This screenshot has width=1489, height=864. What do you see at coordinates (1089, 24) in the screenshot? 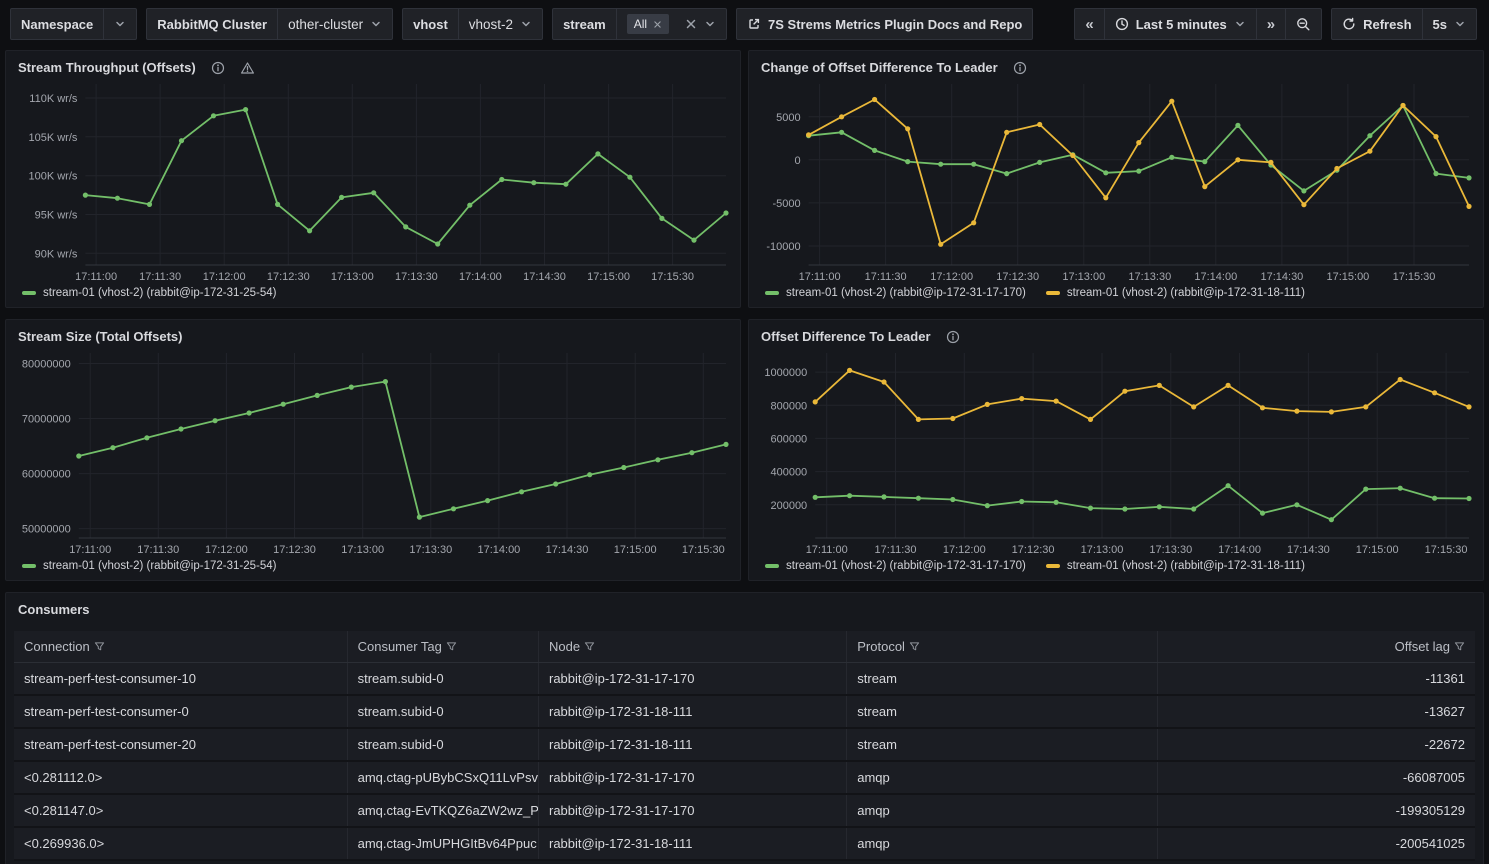
I see `time-shift-back-button: «` at bounding box center [1089, 24].